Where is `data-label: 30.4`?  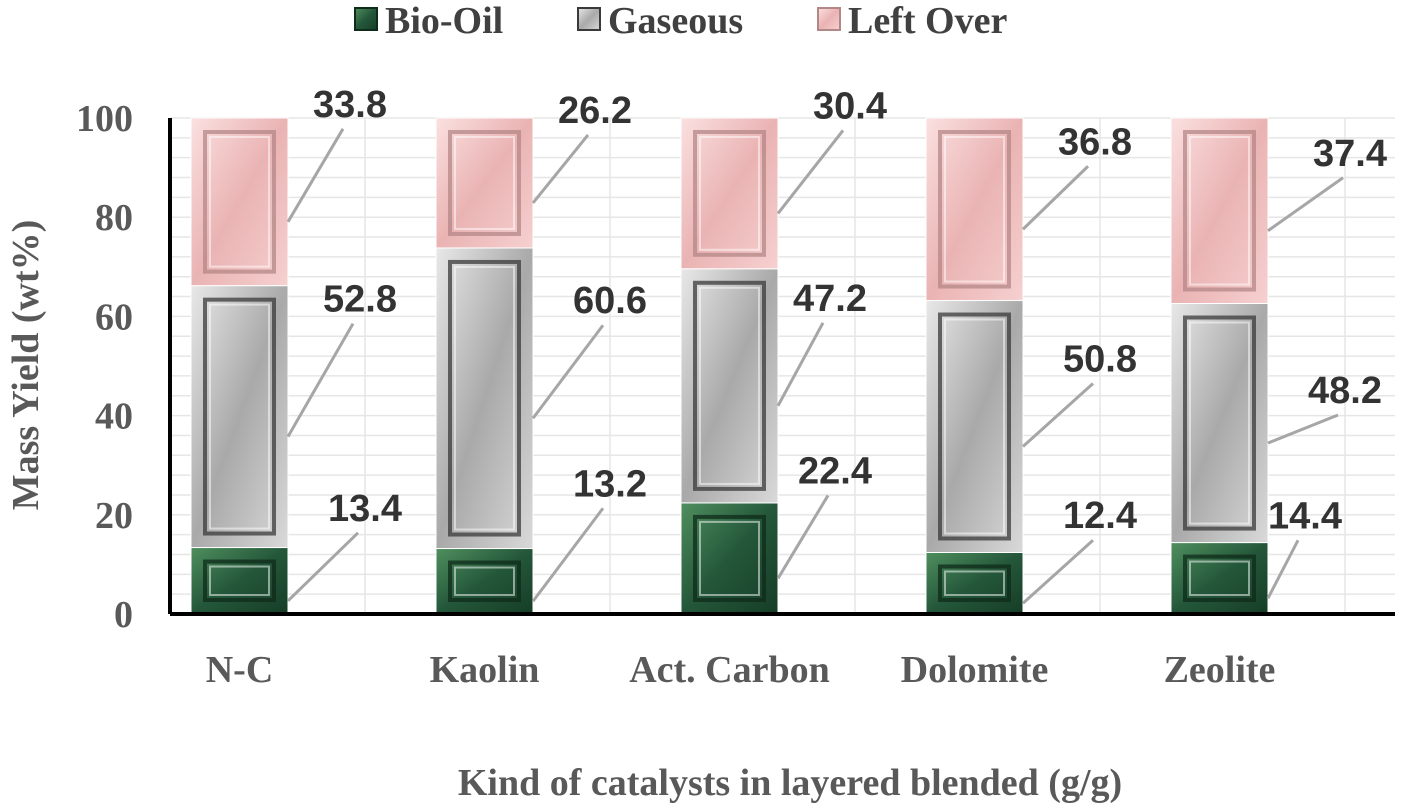
data-label: 30.4 is located at coordinates (850, 106).